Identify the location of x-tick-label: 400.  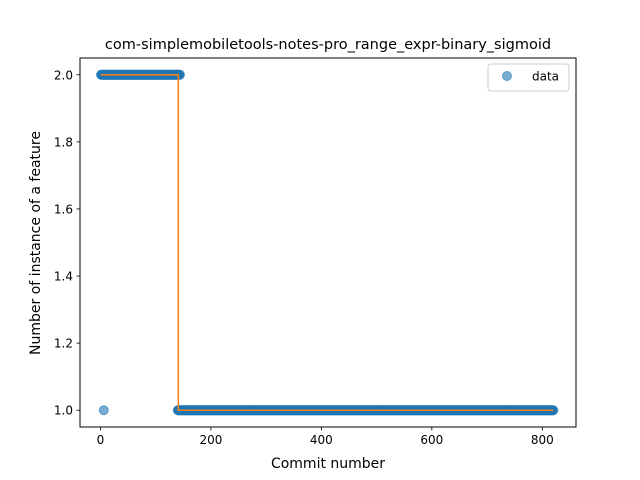
(321, 440).